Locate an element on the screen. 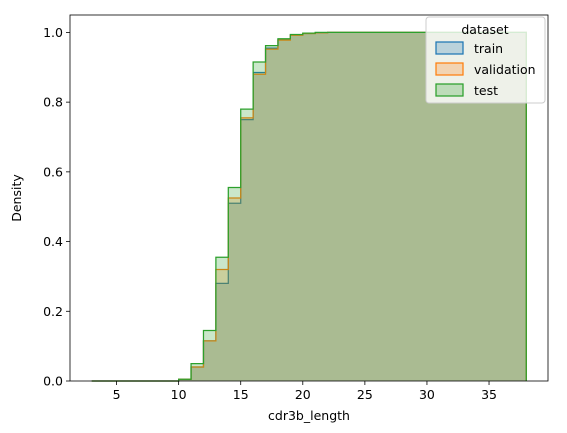  legend-label-validation: validation is located at coordinates (505, 69).